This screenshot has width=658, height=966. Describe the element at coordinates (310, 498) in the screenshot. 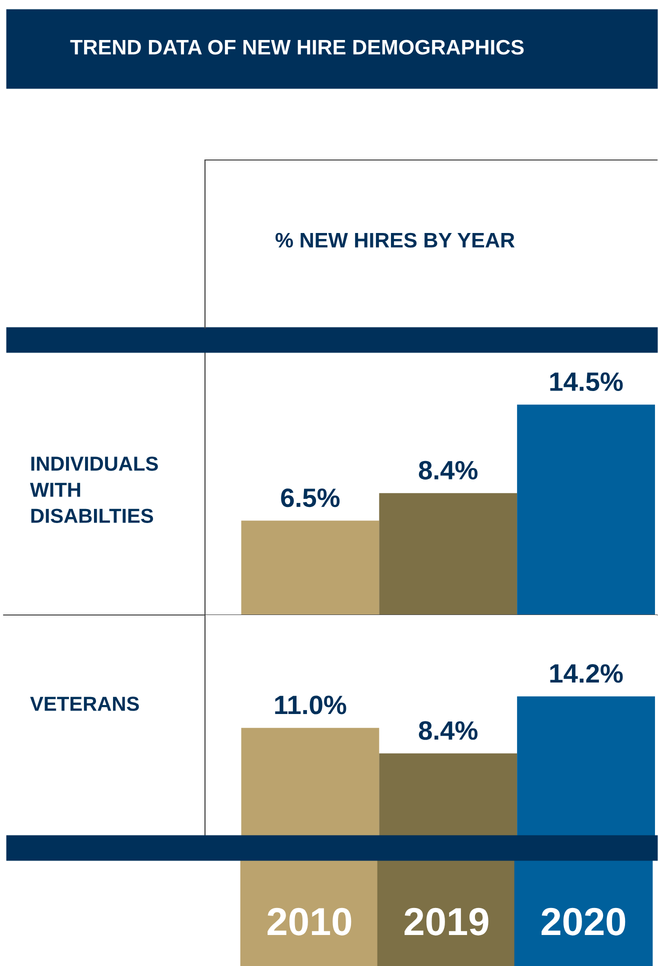

I see `data-label: 6.5%` at that location.